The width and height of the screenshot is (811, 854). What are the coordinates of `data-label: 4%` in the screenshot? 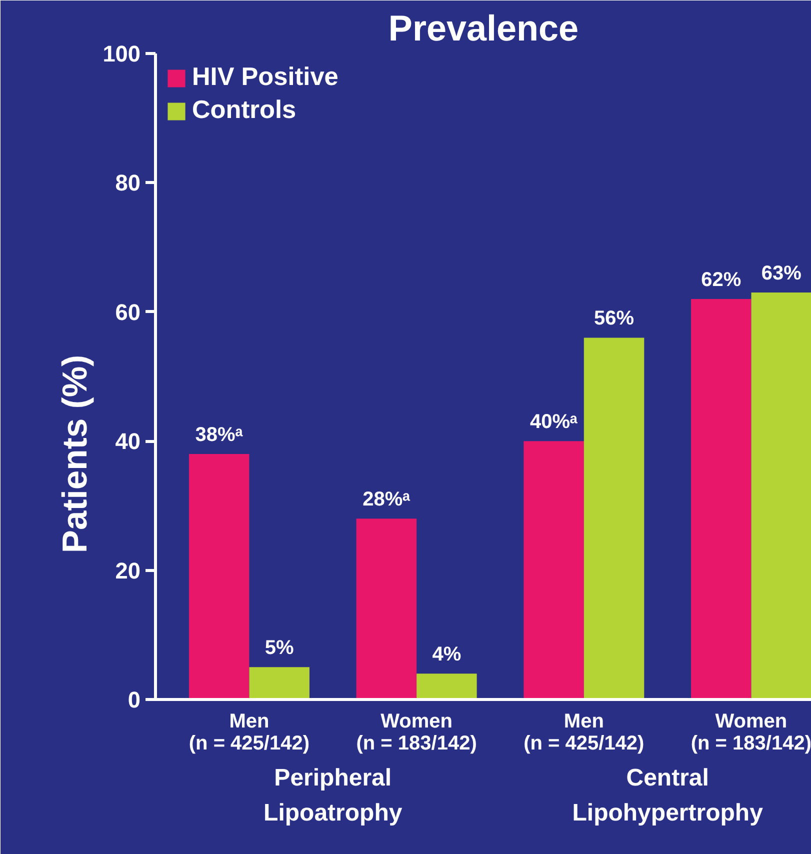 It's located at (447, 655).